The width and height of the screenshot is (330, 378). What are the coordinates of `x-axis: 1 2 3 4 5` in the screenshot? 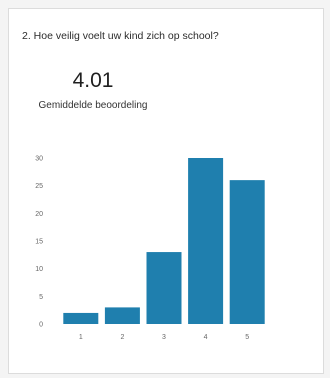 It's located at (164, 337).